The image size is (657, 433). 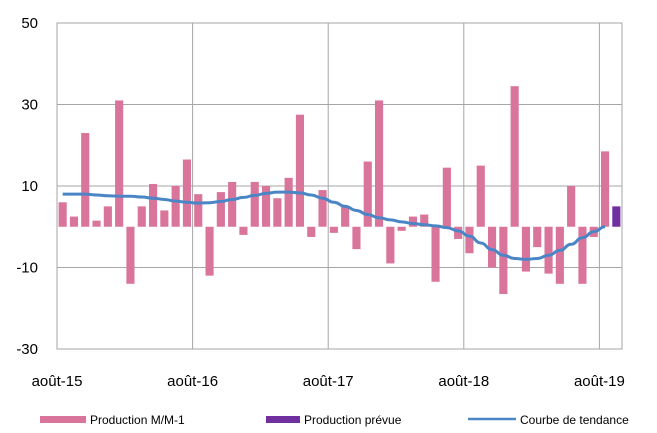 I want to click on legend-label: Production M/M-1, so click(x=137, y=420).